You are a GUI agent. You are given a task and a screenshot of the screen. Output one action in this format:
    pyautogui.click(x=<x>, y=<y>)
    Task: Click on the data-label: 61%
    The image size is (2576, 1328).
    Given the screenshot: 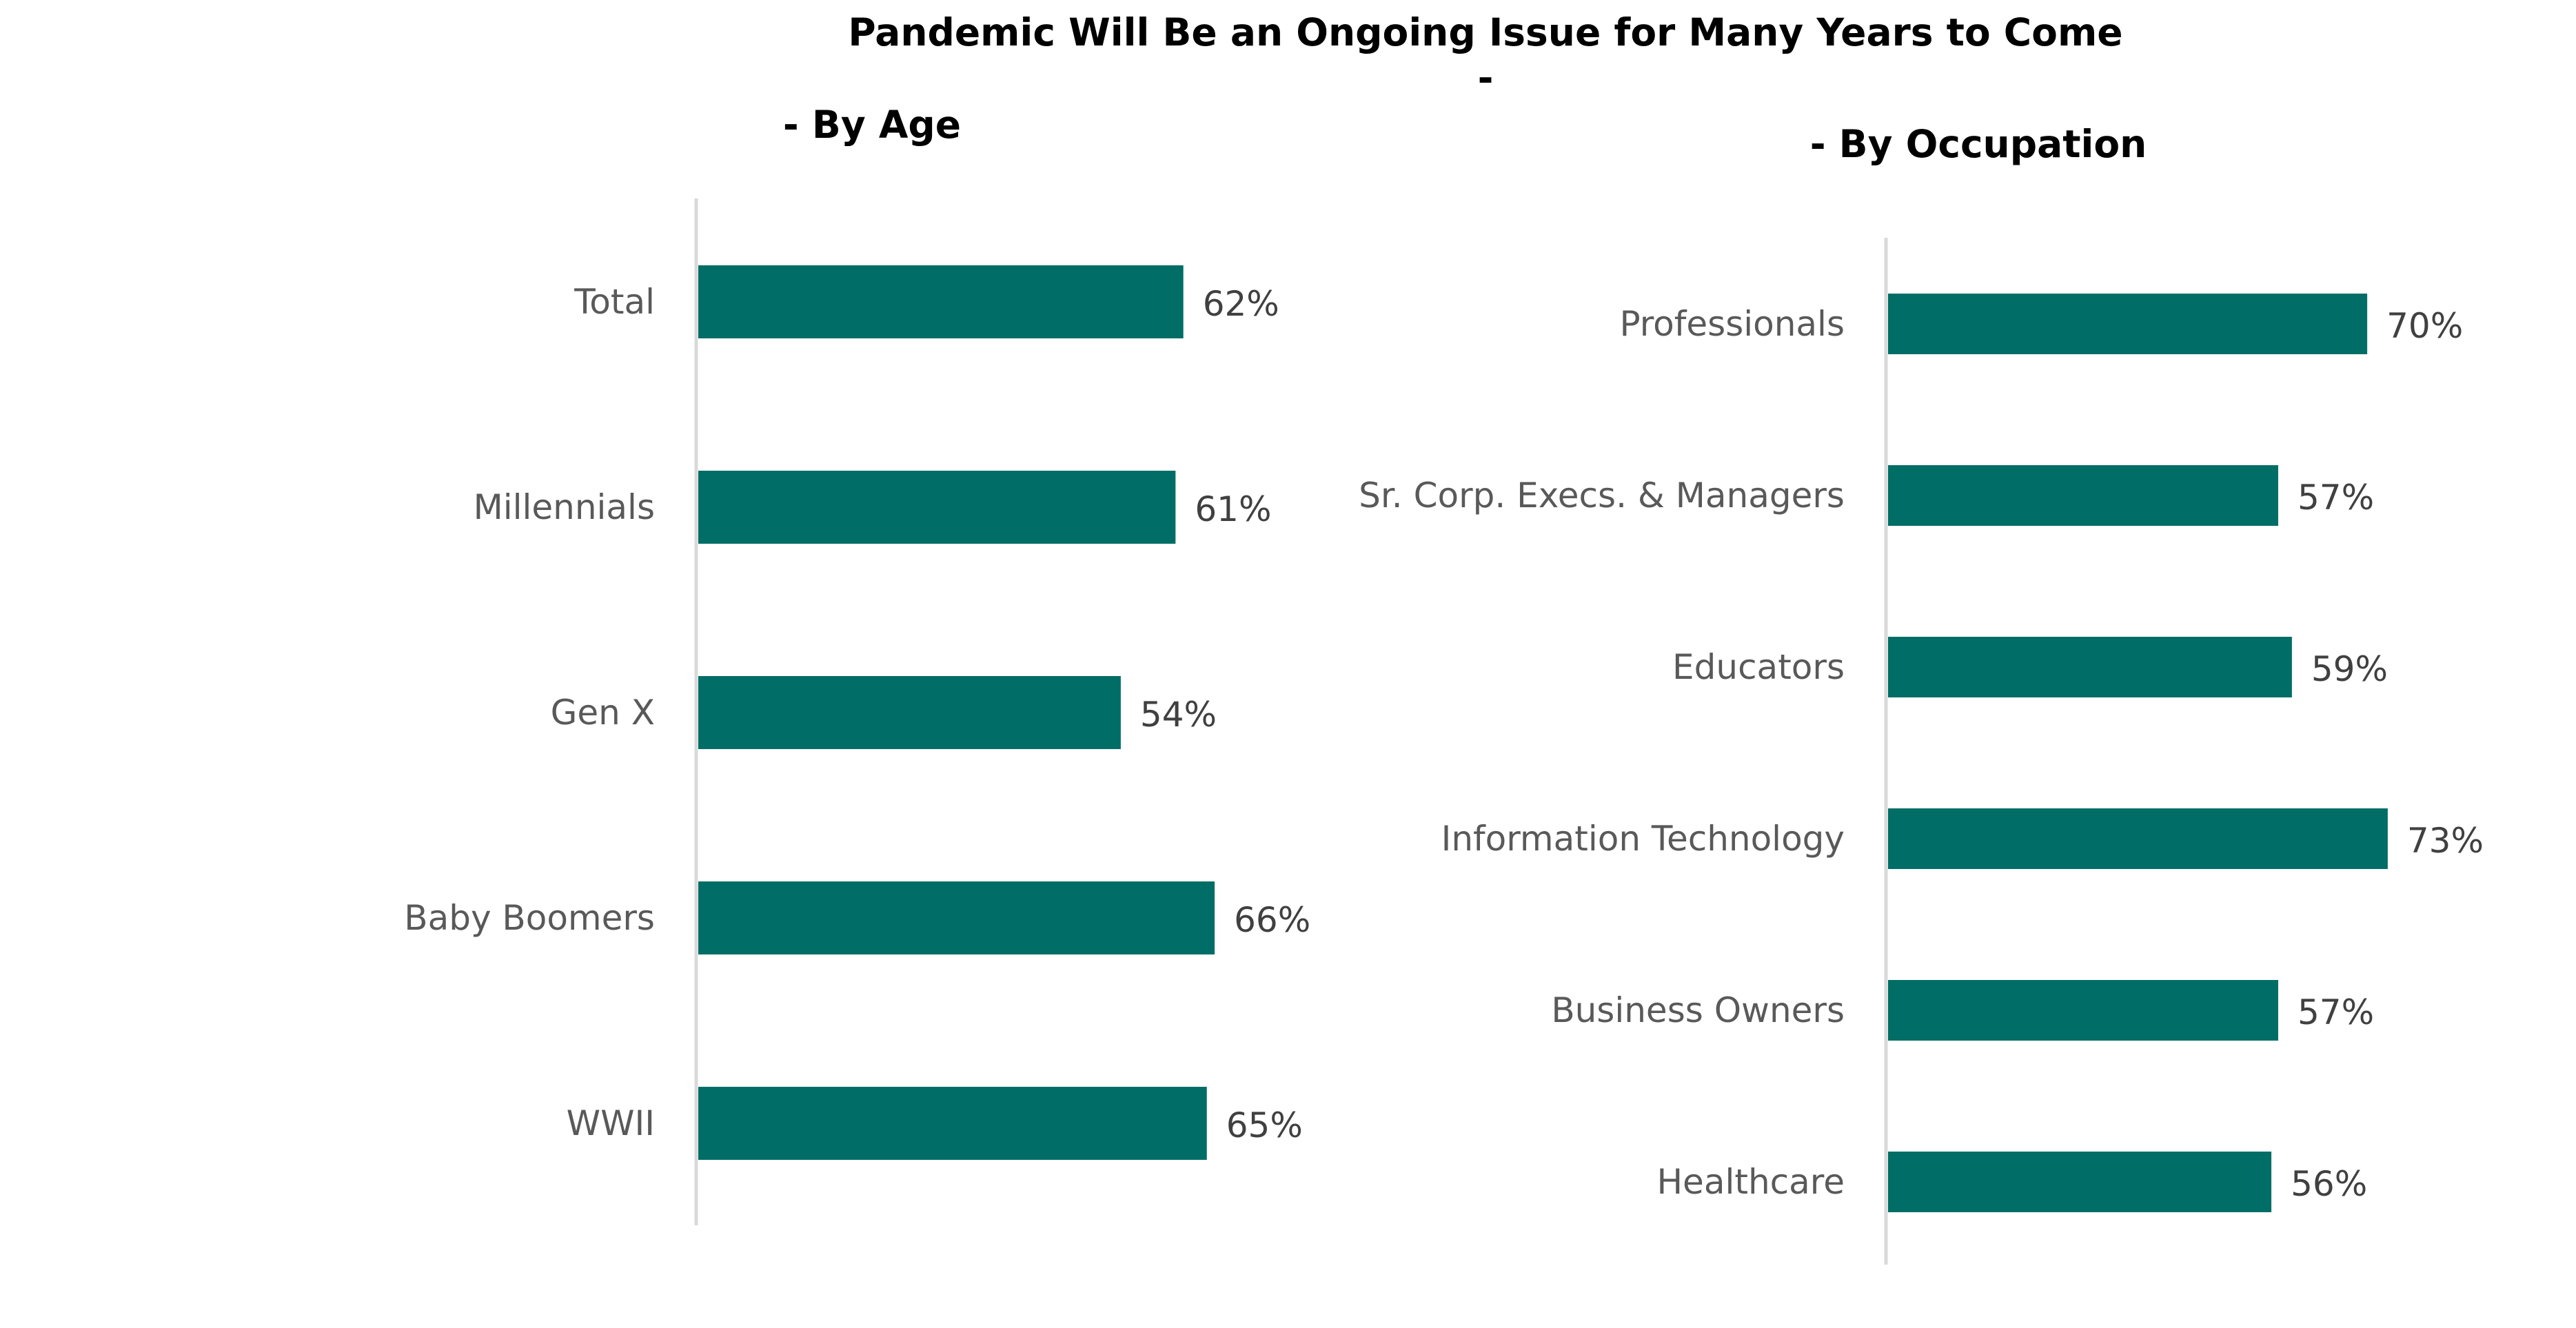 What is the action you would take?
    pyautogui.click(x=1233, y=509)
    